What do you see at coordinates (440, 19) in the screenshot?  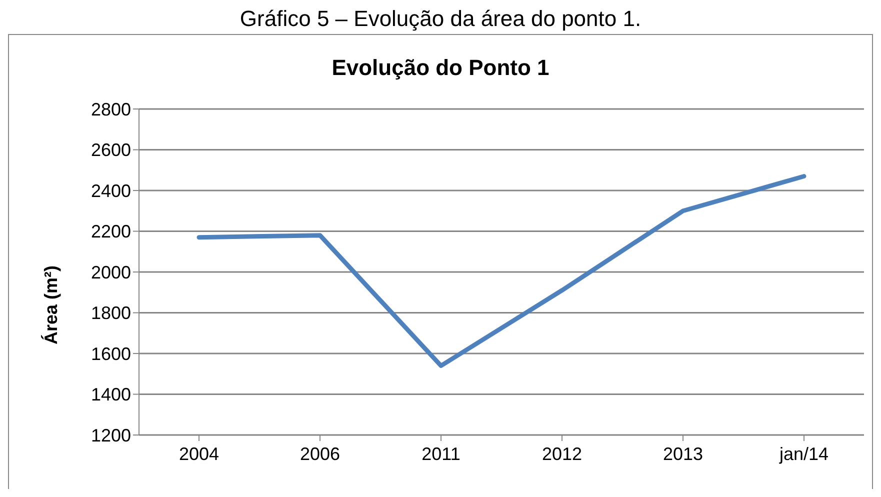 I see `text: Gráfico 5 – Evolução da área do ponto 1.` at bounding box center [440, 19].